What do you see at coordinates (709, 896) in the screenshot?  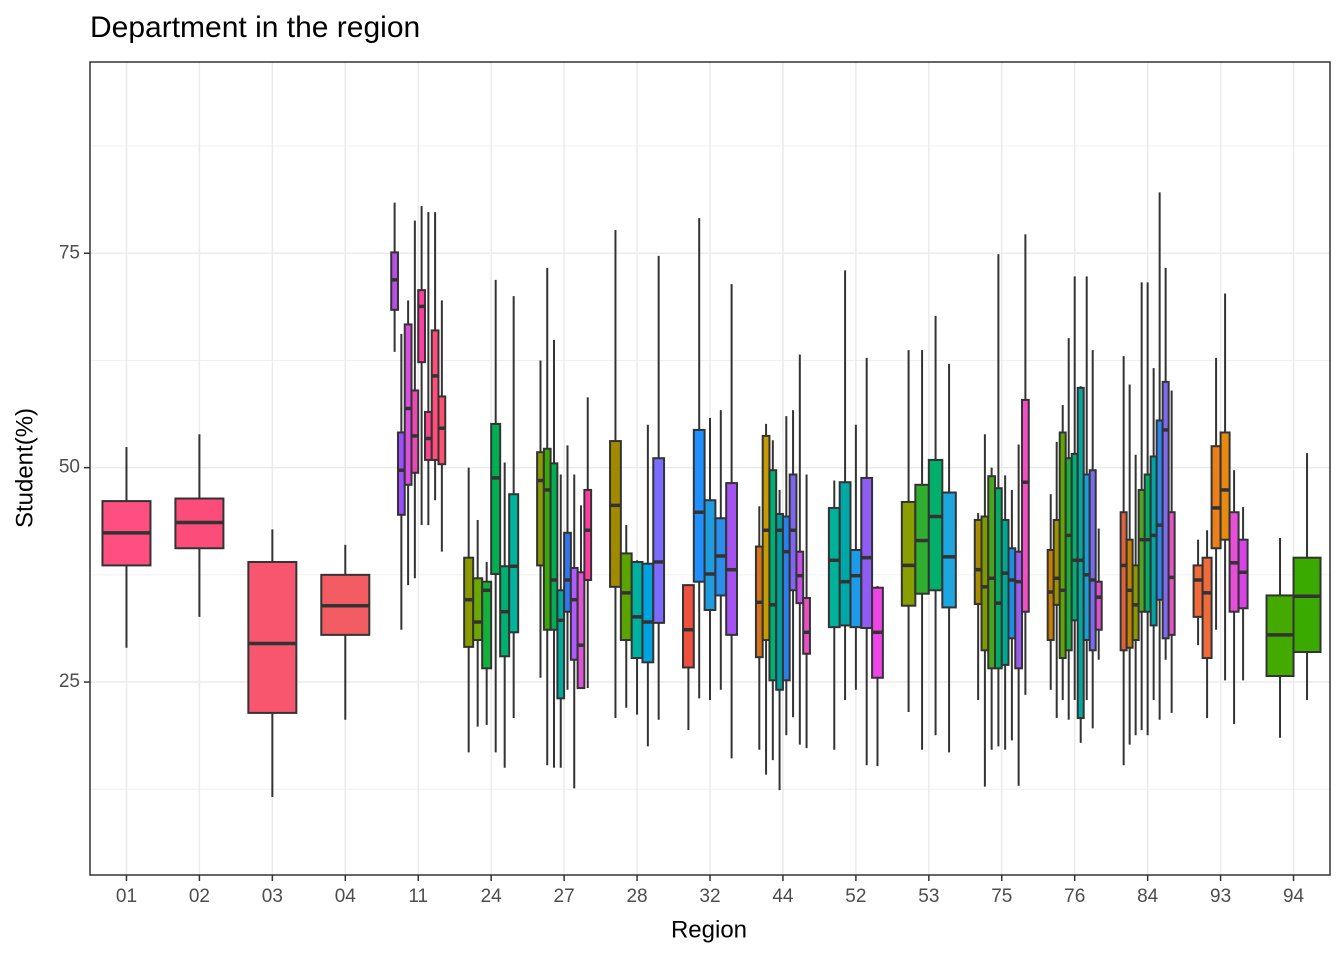 I see `x-tick-label: 32` at bounding box center [709, 896].